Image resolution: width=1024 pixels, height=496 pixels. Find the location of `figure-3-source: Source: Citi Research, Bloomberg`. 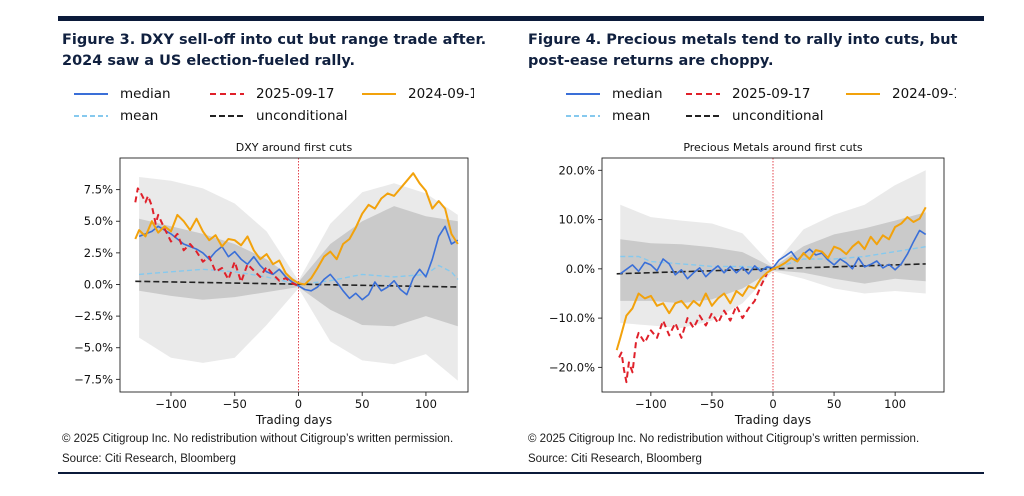

figure-3-source: Source: Citi Research, Bloomberg is located at coordinates (149, 459).